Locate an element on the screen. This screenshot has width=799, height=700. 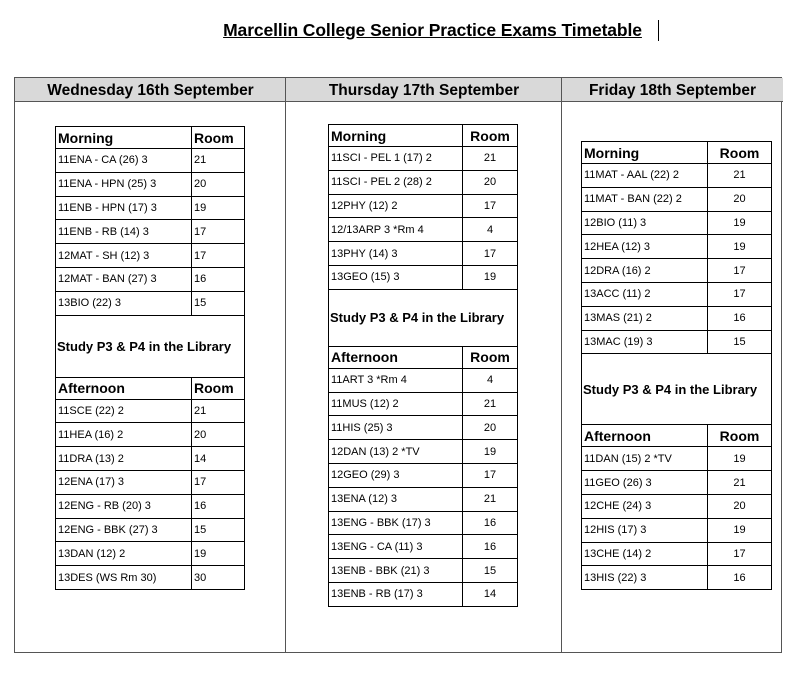
exam-row: 13BIO (22) 3 15 is located at coordinates (150, 303).